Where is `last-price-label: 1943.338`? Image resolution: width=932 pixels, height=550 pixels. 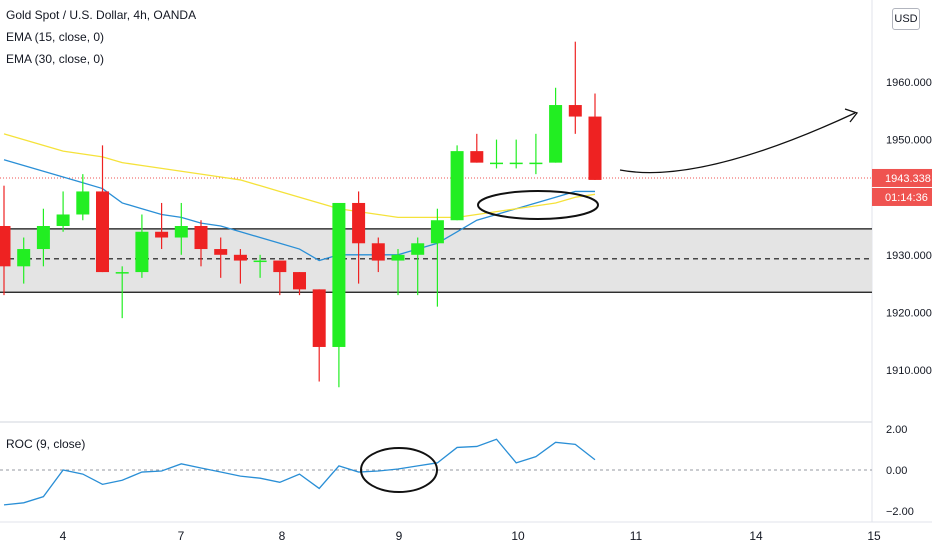
last-price-label: 1943.338 is located at coordinates (908, 179).